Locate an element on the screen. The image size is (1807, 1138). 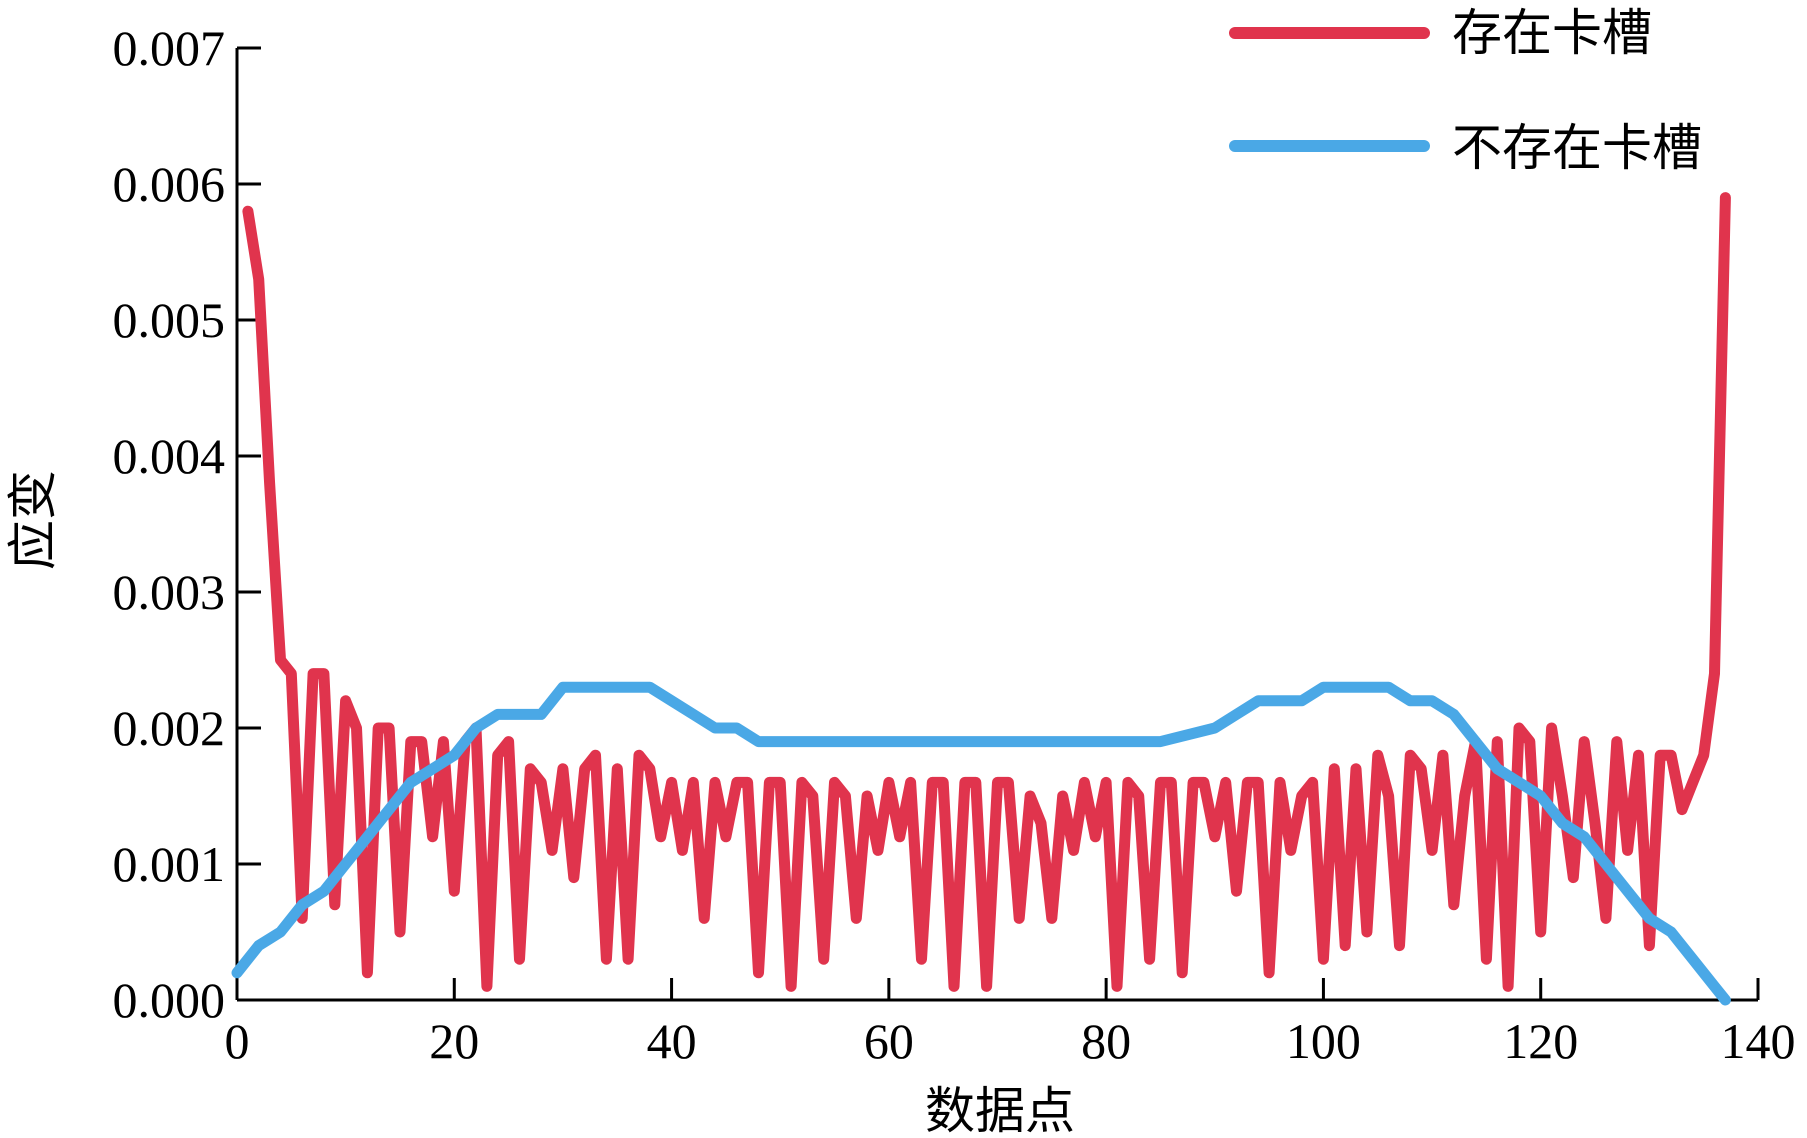
x-tick-label: 20 is located at coordinates (454, 1041).